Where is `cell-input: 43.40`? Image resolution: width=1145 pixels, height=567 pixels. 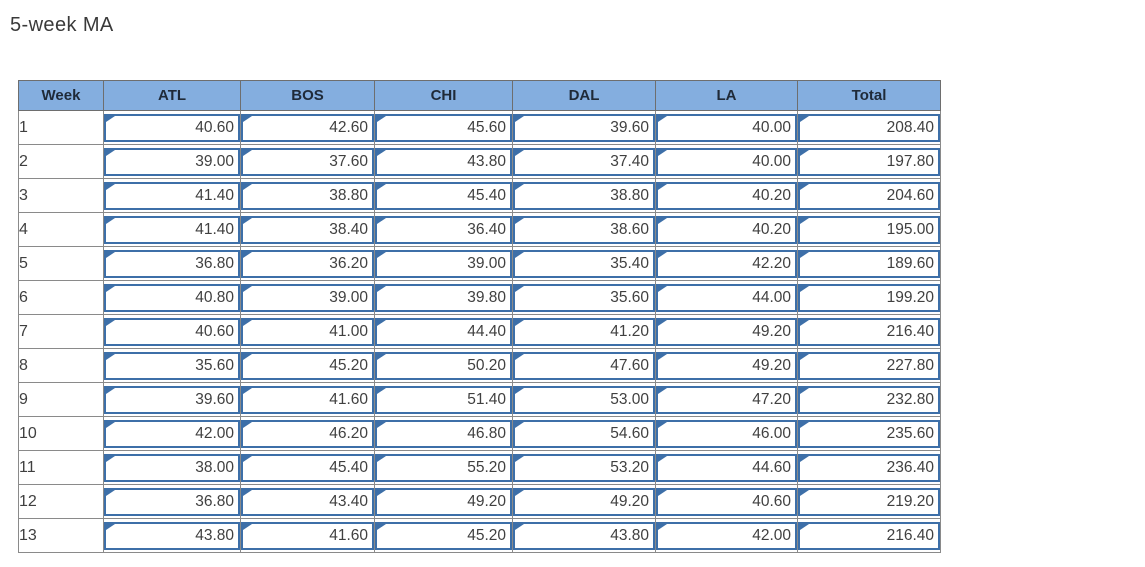 cell-input: 43.40 is located at coordinates (307, 501).